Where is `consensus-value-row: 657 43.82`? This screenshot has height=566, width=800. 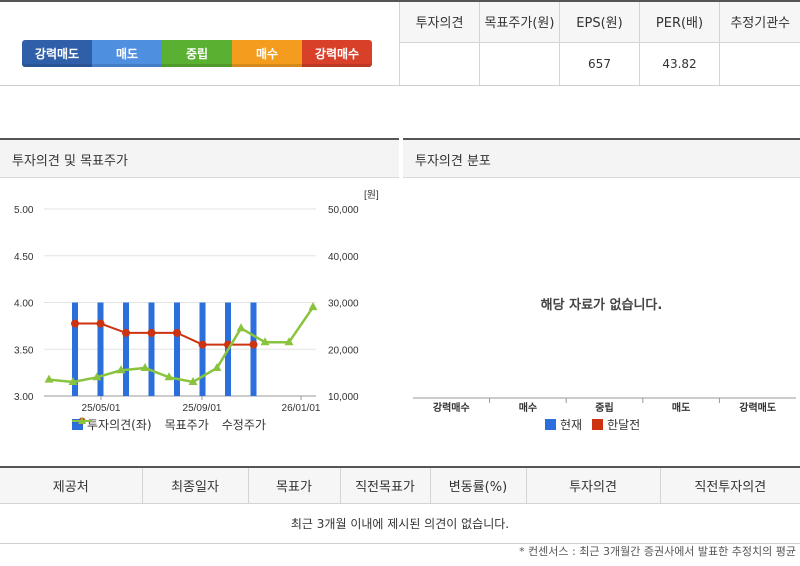 consensus-value-row: 657 43.82 is located at coordinates (599, 64).